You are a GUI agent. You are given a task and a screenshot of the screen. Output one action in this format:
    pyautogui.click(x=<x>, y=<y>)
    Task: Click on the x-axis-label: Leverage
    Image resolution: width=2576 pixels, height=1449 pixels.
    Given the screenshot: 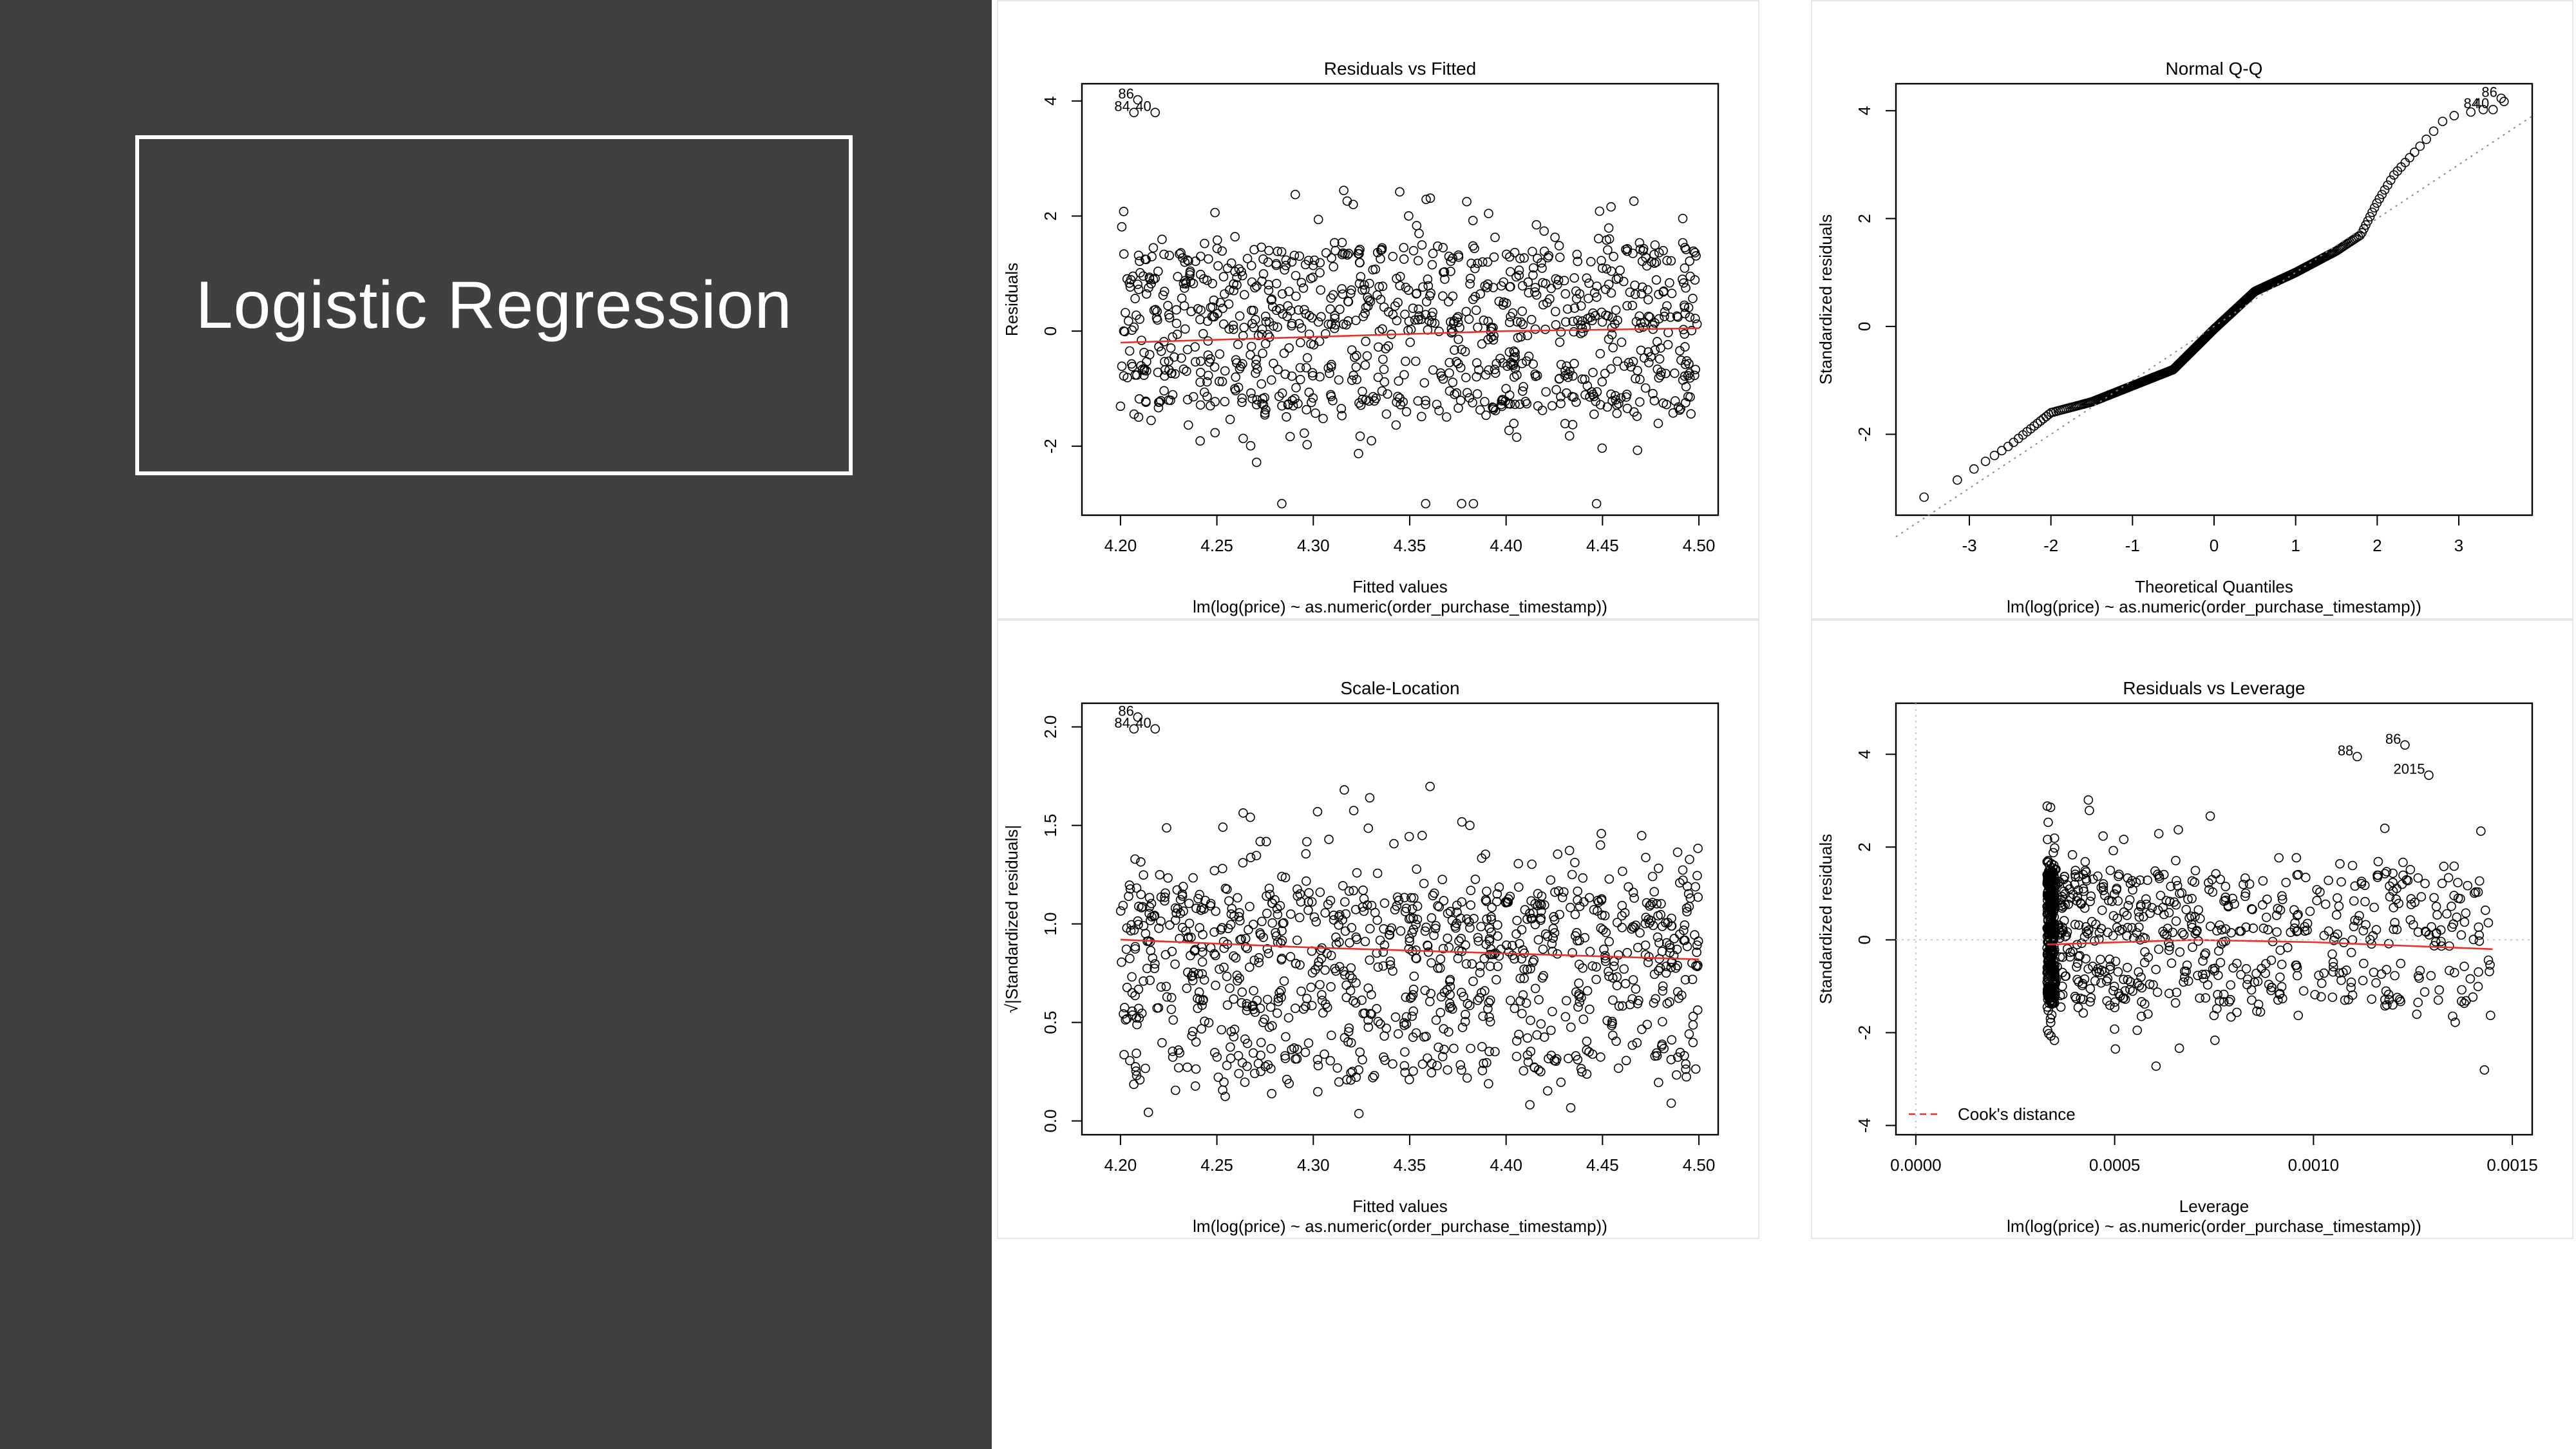 What is the action you would take?
    pyautogui.click(x=2214, y=1206)
    